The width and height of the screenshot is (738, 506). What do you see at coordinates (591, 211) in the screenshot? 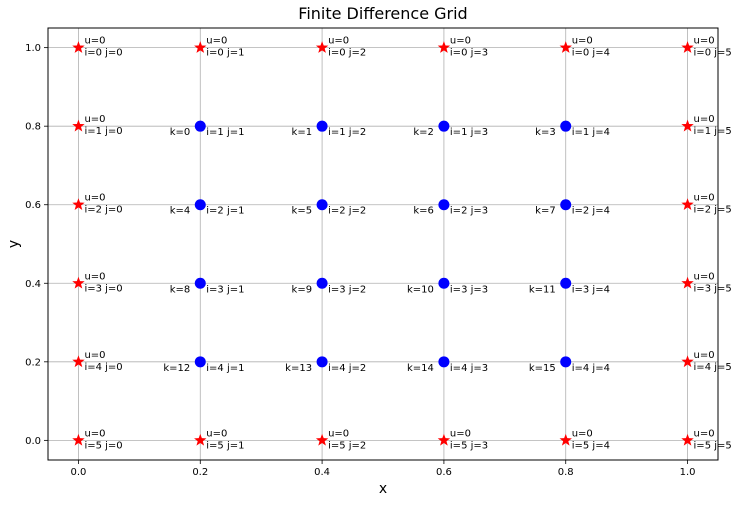
I see `interior-index-label: i=2 j=4` at bounding box center [591, 211].